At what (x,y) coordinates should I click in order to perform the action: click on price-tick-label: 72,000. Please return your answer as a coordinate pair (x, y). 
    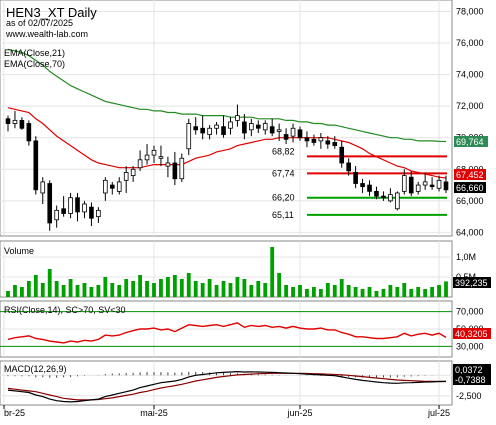
    Looking at the image, I should click on (470, 106).